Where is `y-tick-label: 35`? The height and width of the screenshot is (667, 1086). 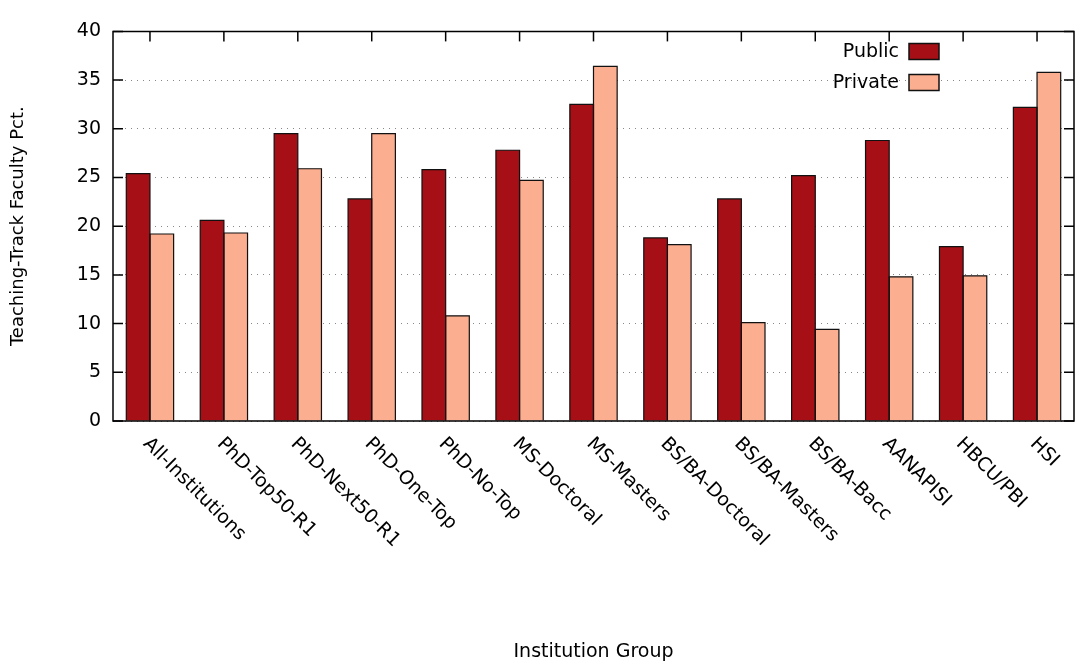 y-tick-label: 35 is located at coordinates (88, 78).